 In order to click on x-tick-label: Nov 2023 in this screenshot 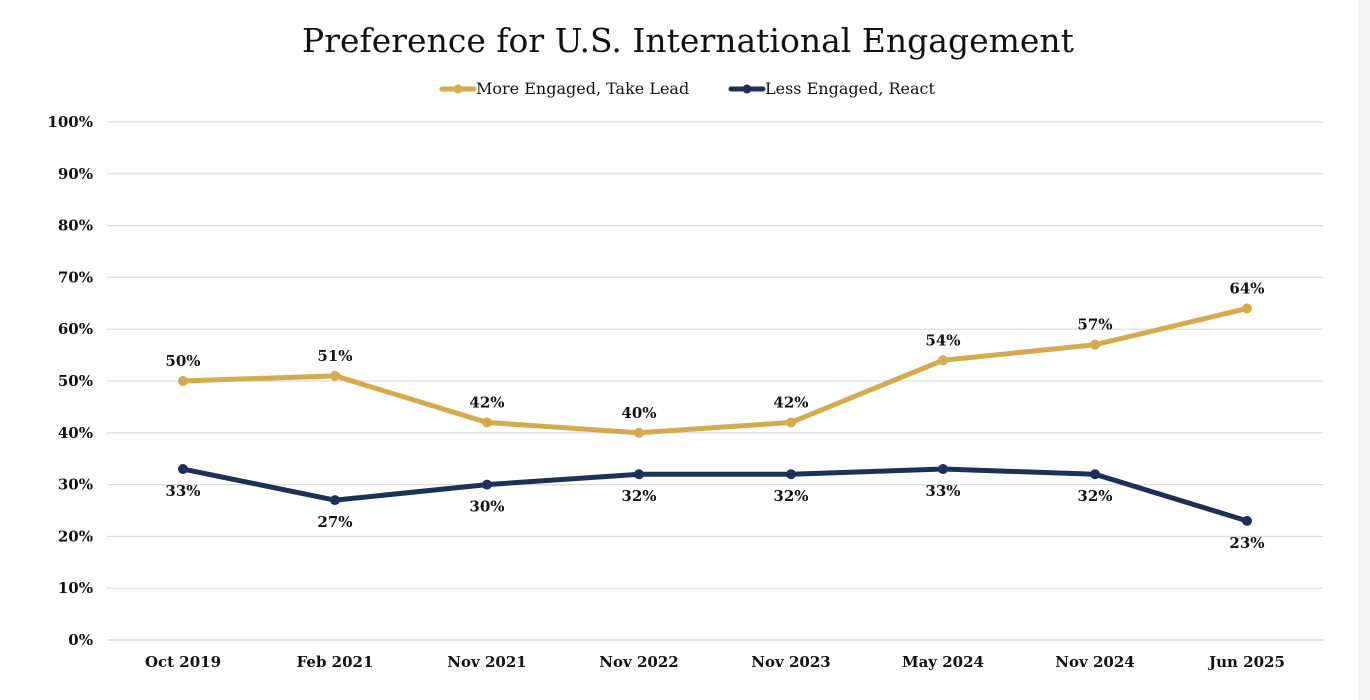, I will do `click(790, 662)`.